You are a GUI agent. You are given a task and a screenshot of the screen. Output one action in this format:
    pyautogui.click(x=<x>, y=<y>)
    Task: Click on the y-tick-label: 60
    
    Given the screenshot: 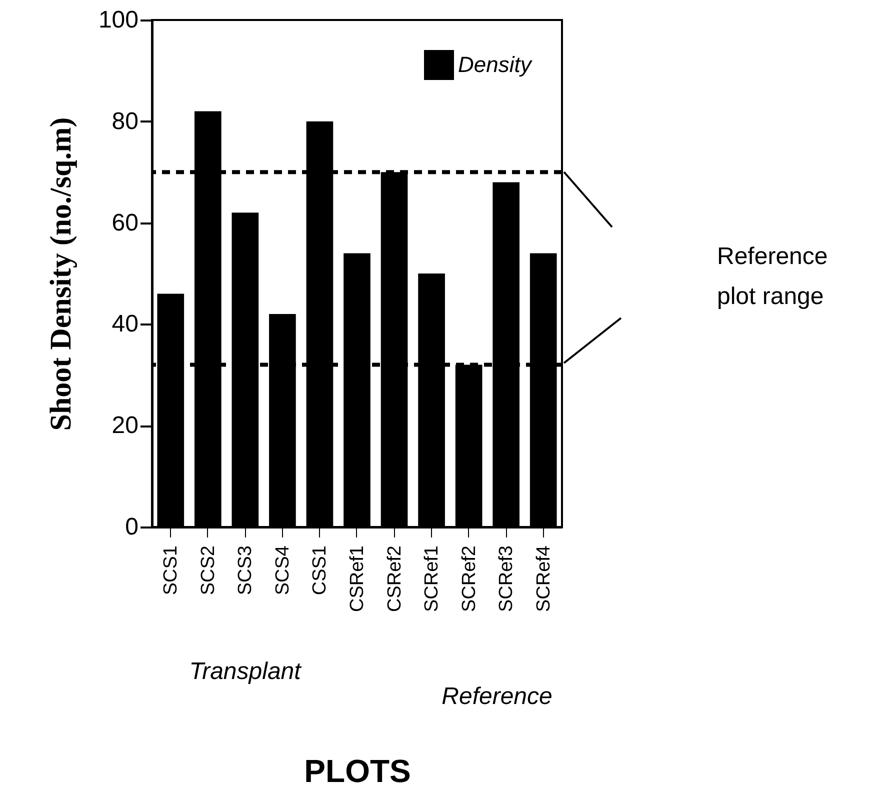 What is the action you would take?
    pyautogui.click(x=125, y=222)
    